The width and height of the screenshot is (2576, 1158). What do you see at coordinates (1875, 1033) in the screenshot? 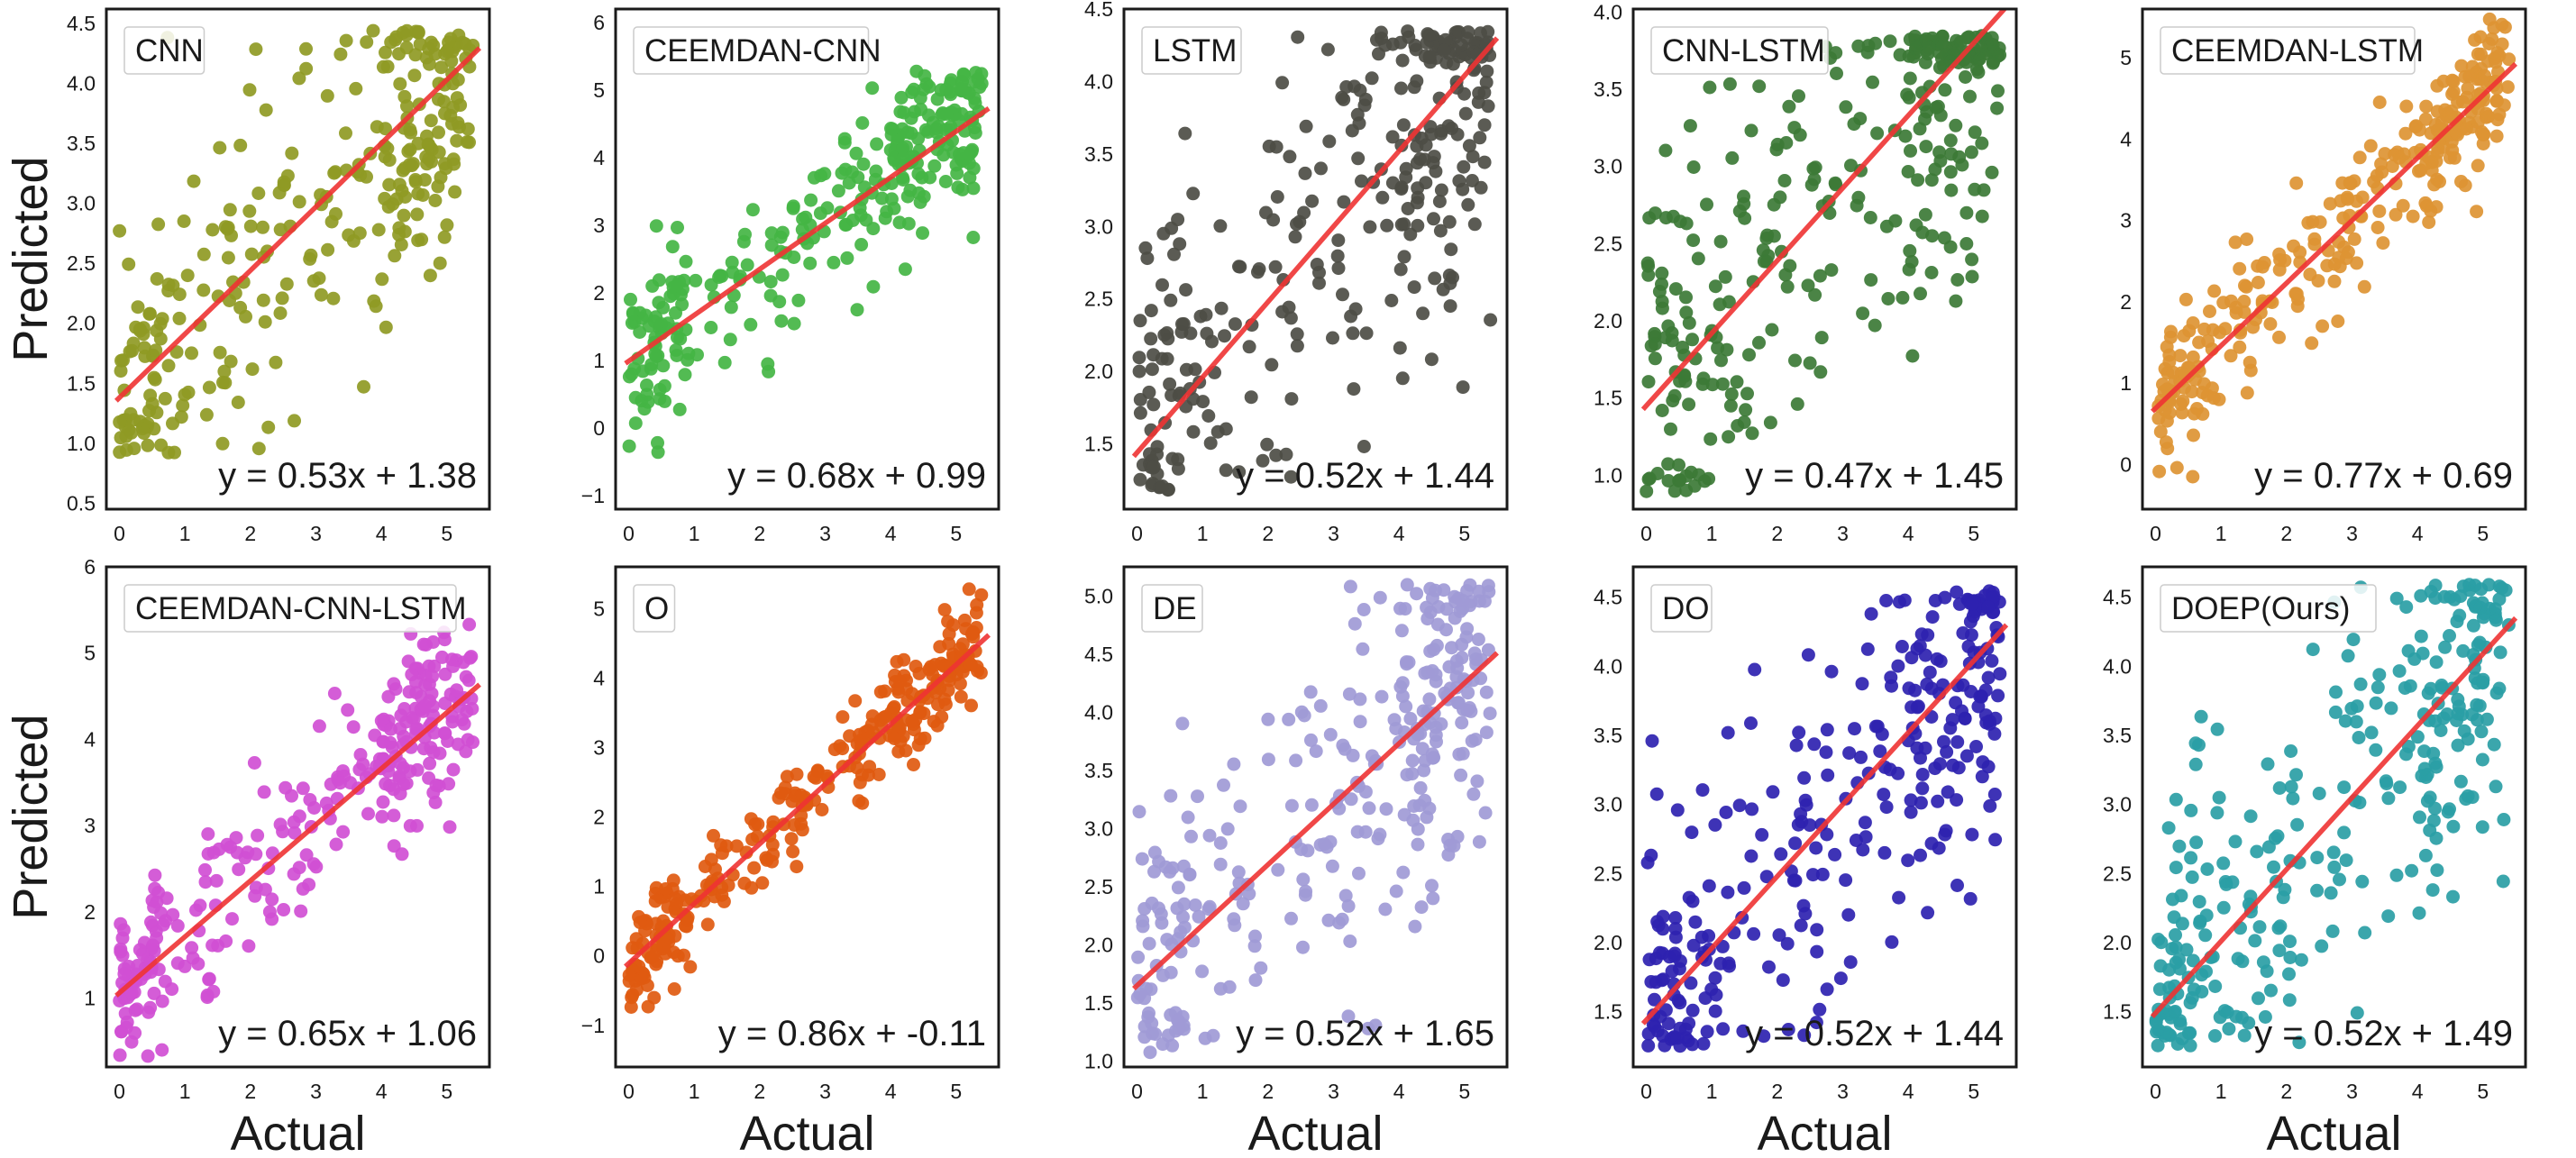
I see `regression-equation: y = 0.52x + 1.44` at bounding box center [1875, 1033].